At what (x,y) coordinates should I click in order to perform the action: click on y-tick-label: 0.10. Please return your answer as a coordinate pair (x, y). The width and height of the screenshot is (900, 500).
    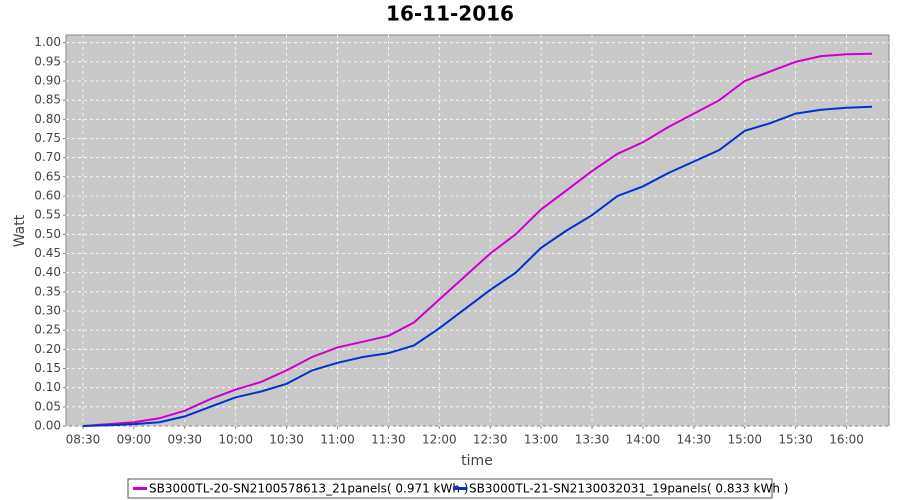
    Looking at the image, I should click on (47, 387).